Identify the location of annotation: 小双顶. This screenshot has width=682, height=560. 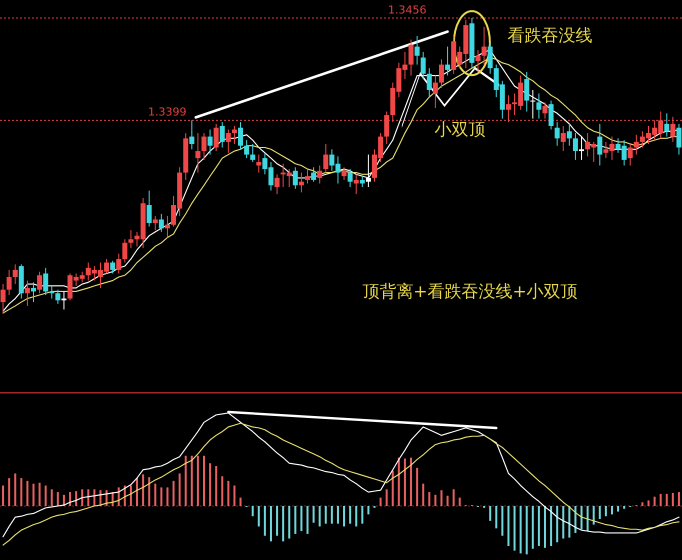
(460, 130).